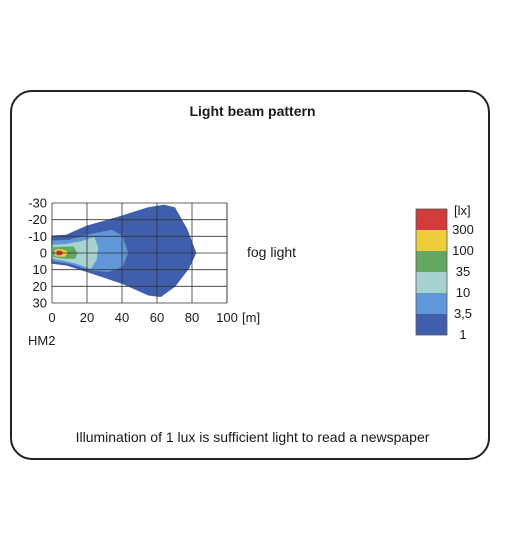 This screenshot has width=505, height=550. Describe the element at coordinates (192, 317) in the screenshot. I see `x-tick-label: 80` at that location.